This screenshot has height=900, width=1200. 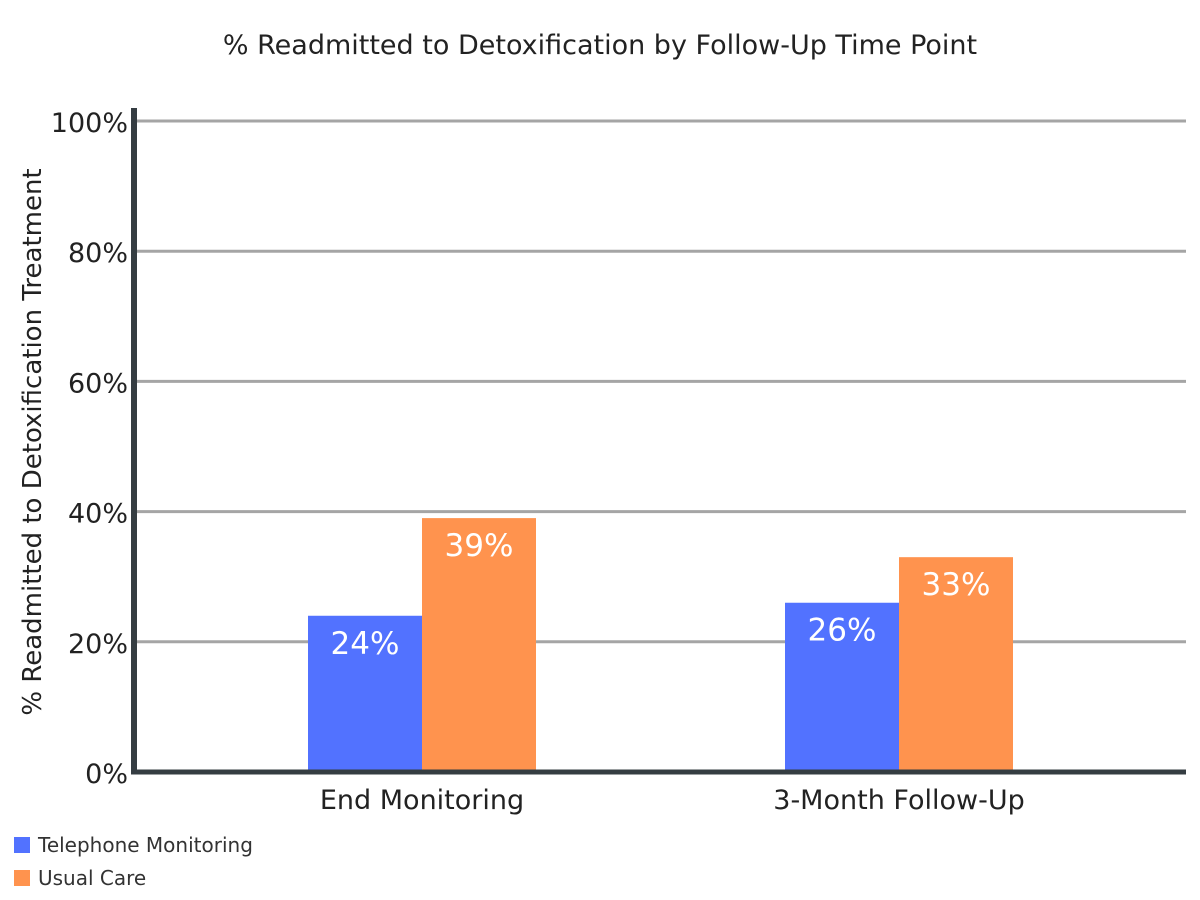 What do you see at coordinates (33, 441) in the screenshot?
I see `y-axis-label: % Readmitted to Detoxification Treatment` at bounding box center [33, 441].